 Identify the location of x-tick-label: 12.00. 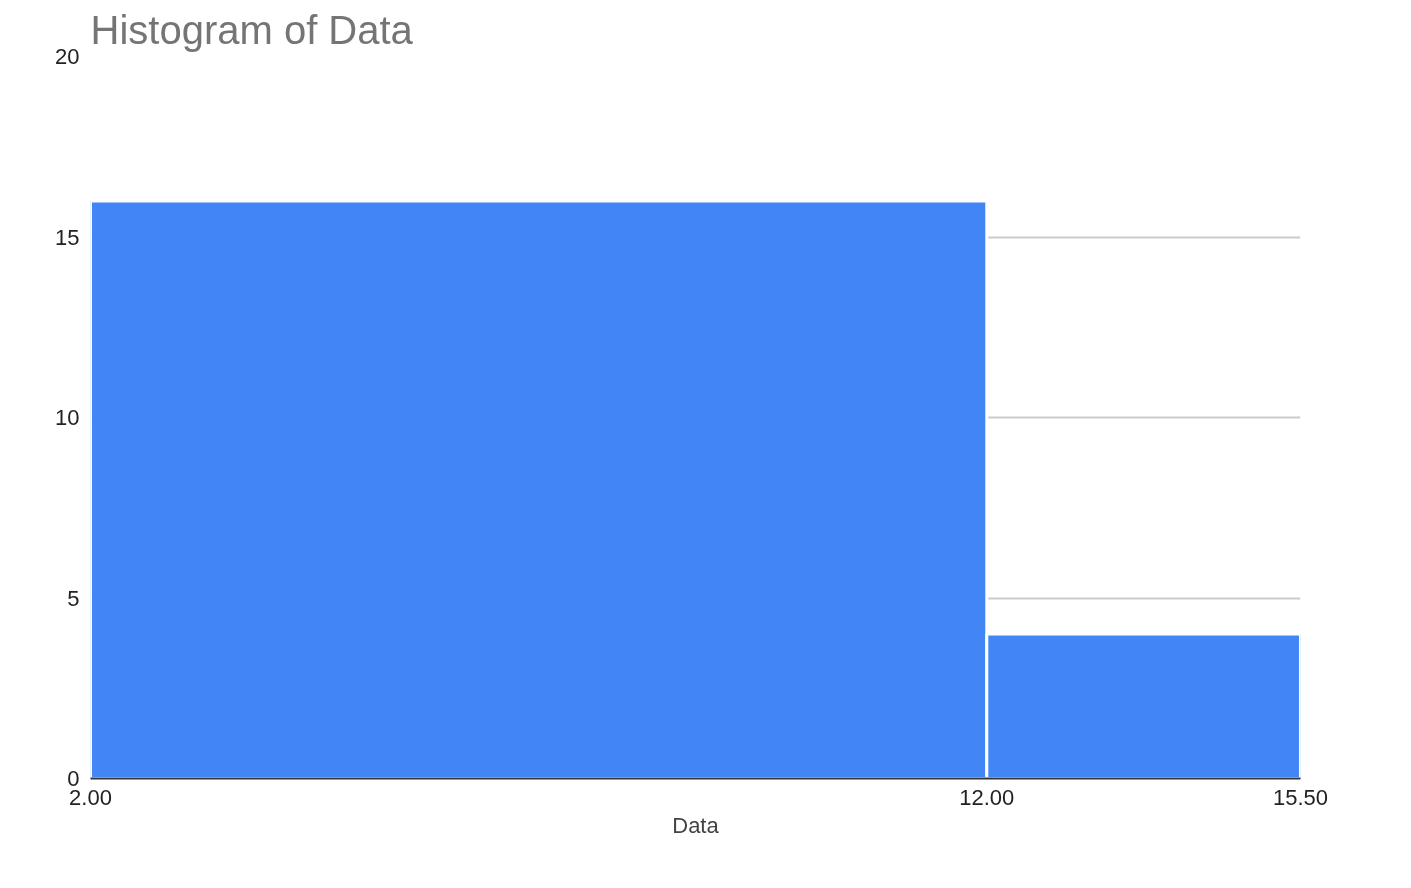
(987, 797).